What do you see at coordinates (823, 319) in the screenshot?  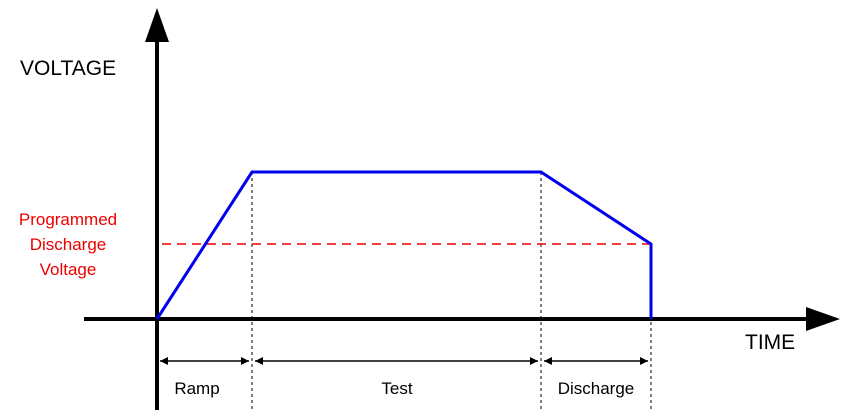 I see `x-axis-arrowhead` at bounding box center [823, 319].